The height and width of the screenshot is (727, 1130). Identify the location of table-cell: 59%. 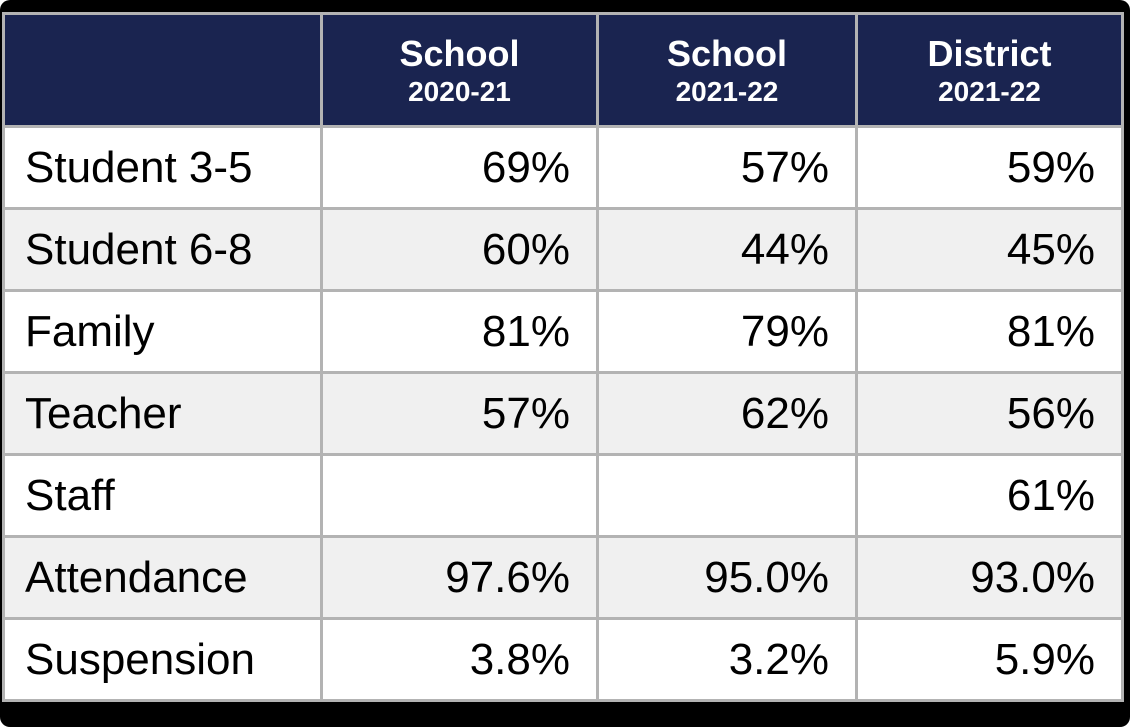
(989, 167).